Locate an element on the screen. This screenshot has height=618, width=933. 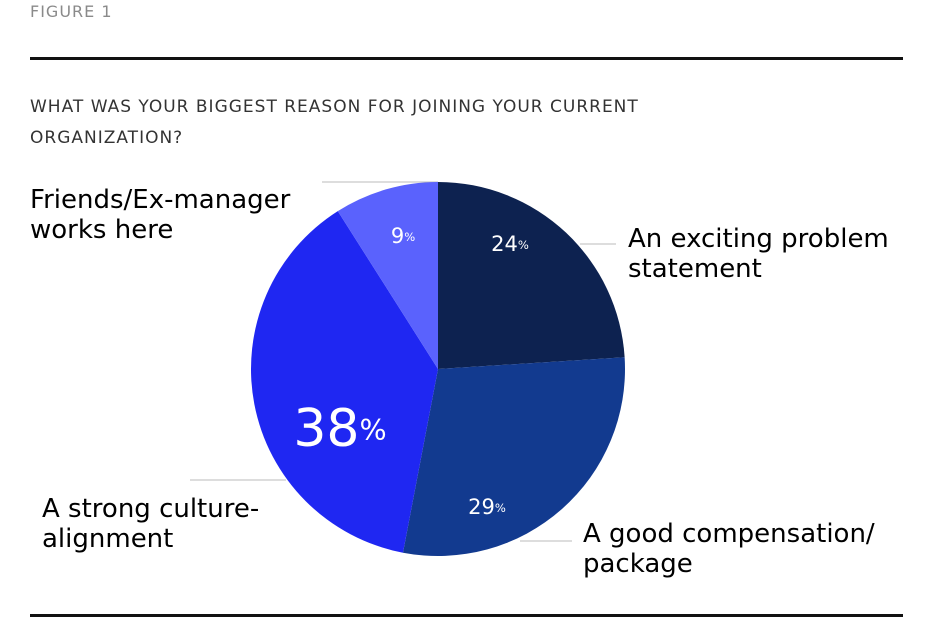
bottom-rule is located at coordinates (466, 615).